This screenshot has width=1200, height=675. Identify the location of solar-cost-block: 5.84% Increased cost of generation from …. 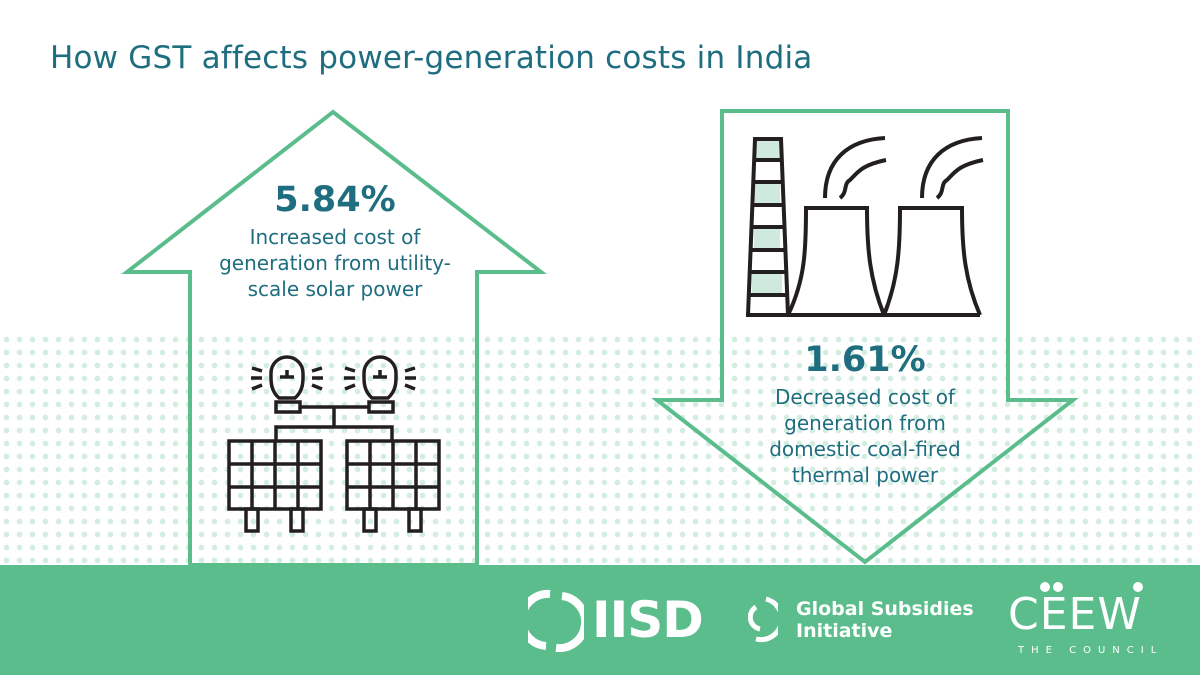
(335, 241).